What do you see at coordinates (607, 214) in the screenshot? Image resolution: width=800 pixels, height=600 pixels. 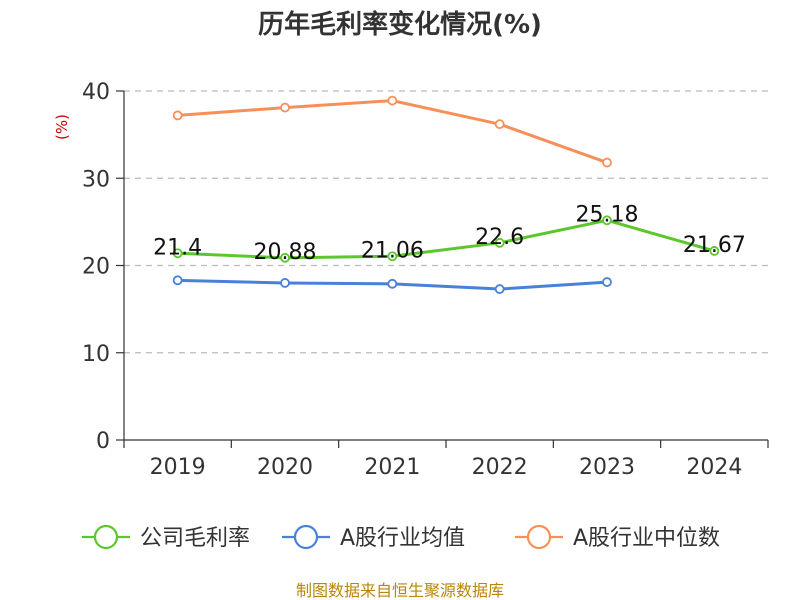 I see `data-label: 25.18` at bounding box center [607, 214].